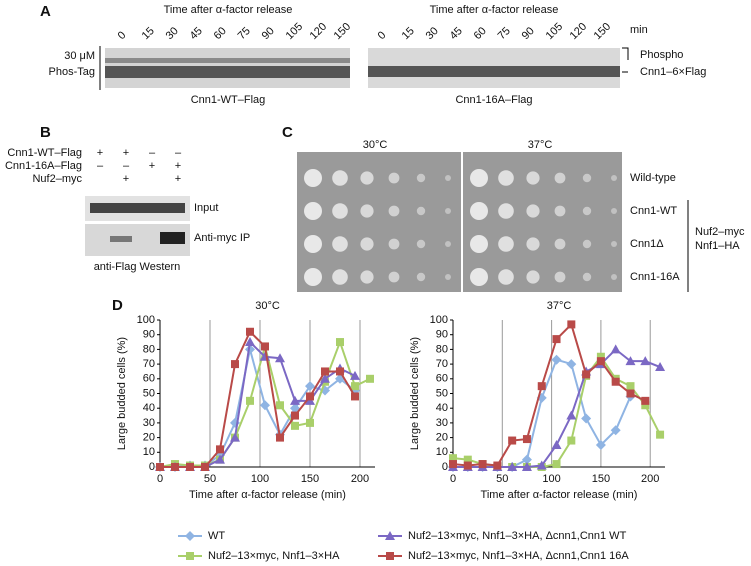  I want to click on y-tick-label: 90, so click(442, 335).